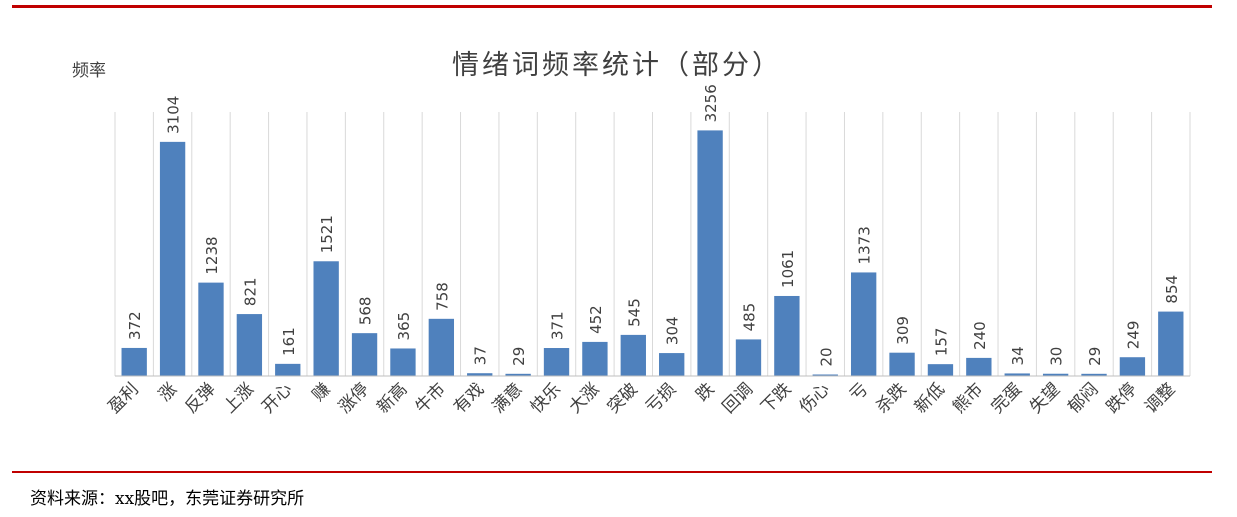 This screenshot has height=517, width=1237. What do you see at coordinates (584, 398) in the screenshot?
I see `category-label: 大涨` at bounding box center [584, 398].